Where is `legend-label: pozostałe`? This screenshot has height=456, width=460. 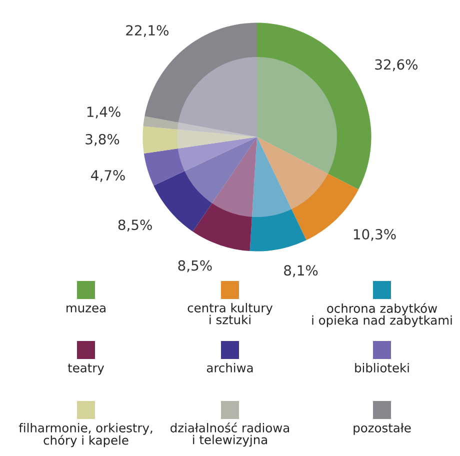
legend-label: pozostałe is located at coordinates (382, 429).